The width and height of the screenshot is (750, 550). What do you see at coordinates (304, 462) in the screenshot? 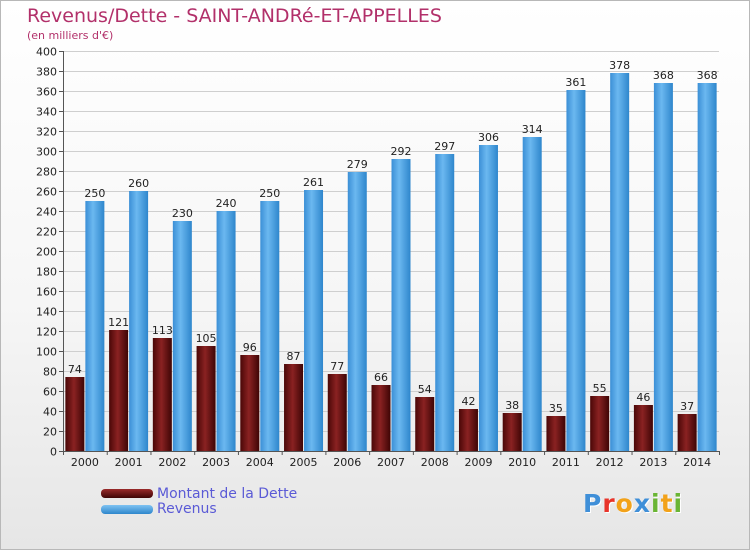
I see `x-tick-label: 2005` at bounding box center [304, 462].